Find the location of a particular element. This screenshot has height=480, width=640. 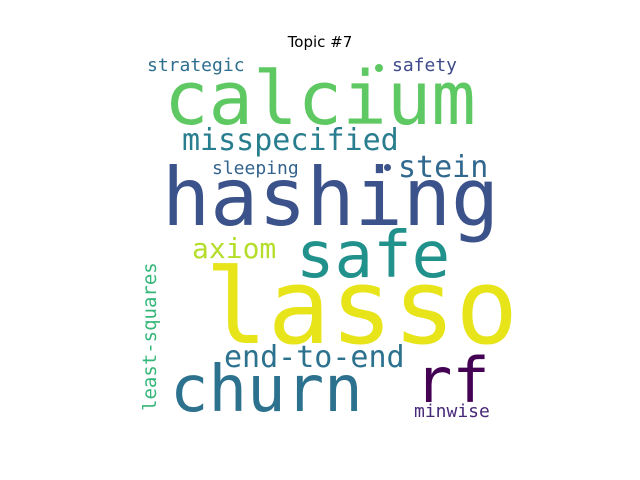

word-safety: safety is located at coordinates (425, 65).